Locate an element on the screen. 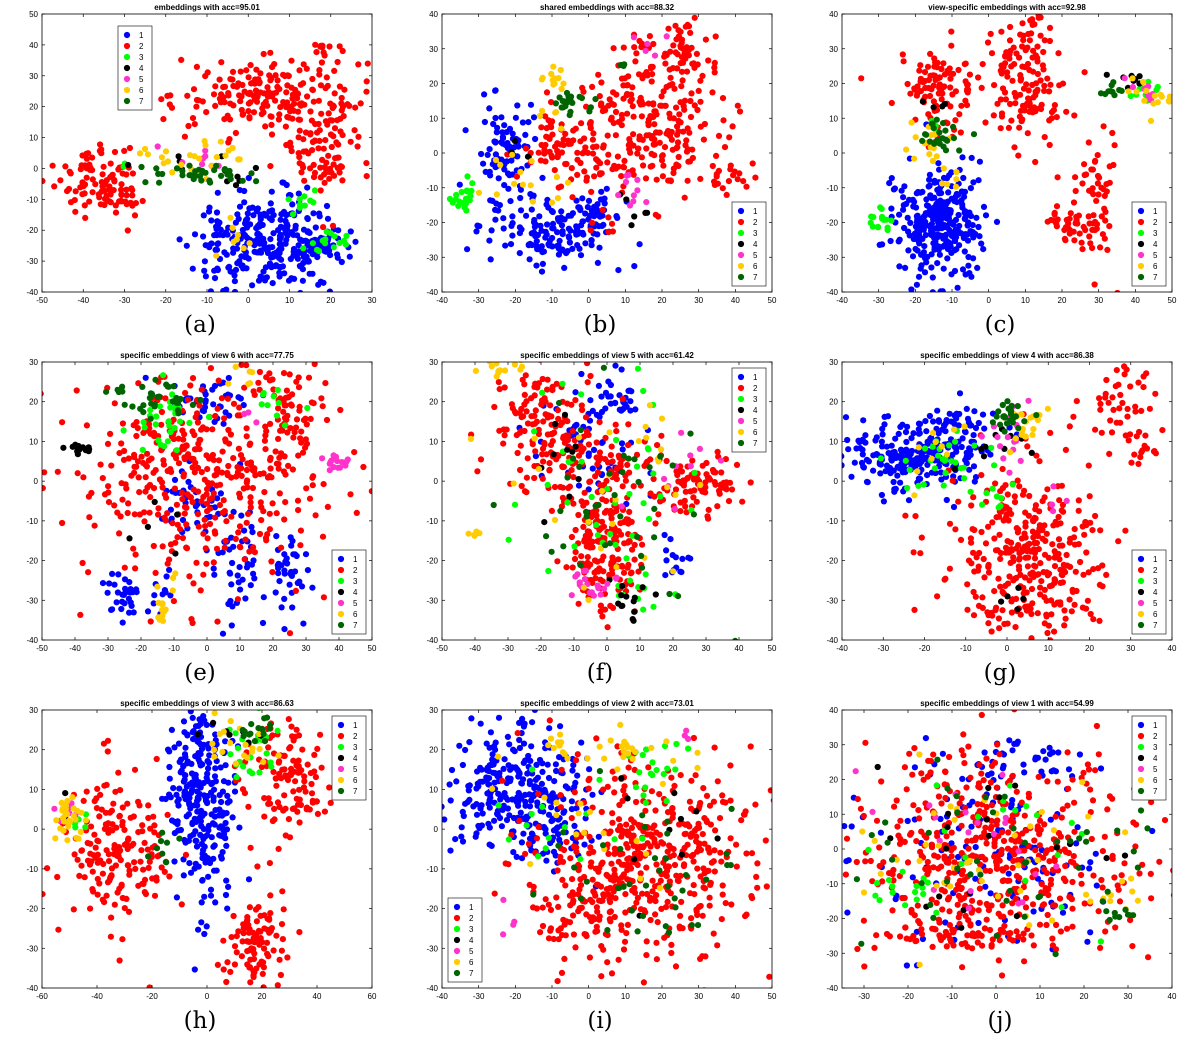 Image resolution: width=1200 pixels, height=1046 pixels. x-tick-label: -20 is located at coordinates (541, 648).